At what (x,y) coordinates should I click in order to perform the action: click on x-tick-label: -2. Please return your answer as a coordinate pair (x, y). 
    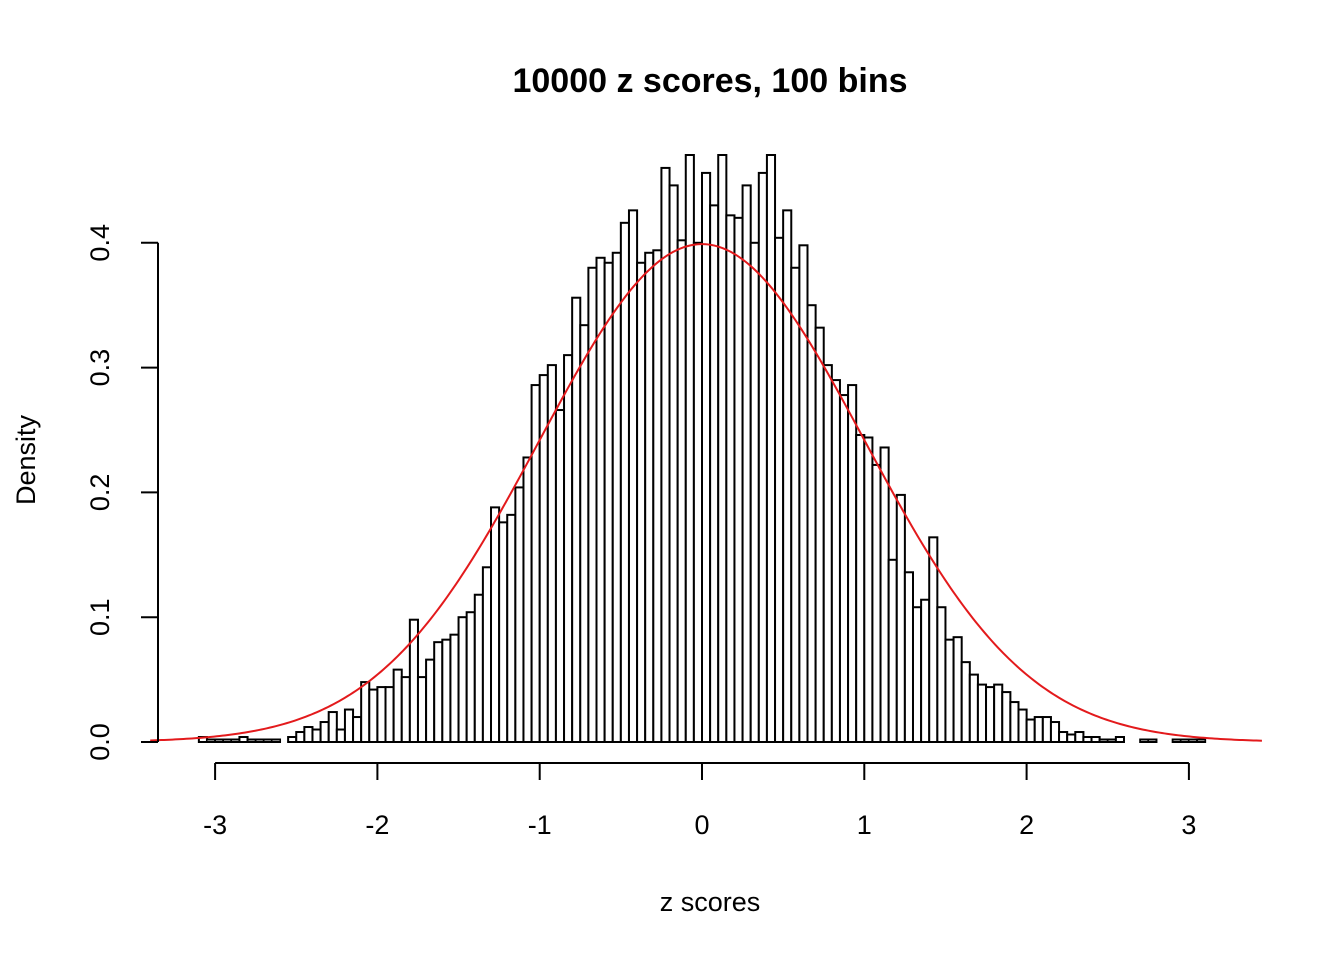
    Looking at the image, I should click on (377, 825).